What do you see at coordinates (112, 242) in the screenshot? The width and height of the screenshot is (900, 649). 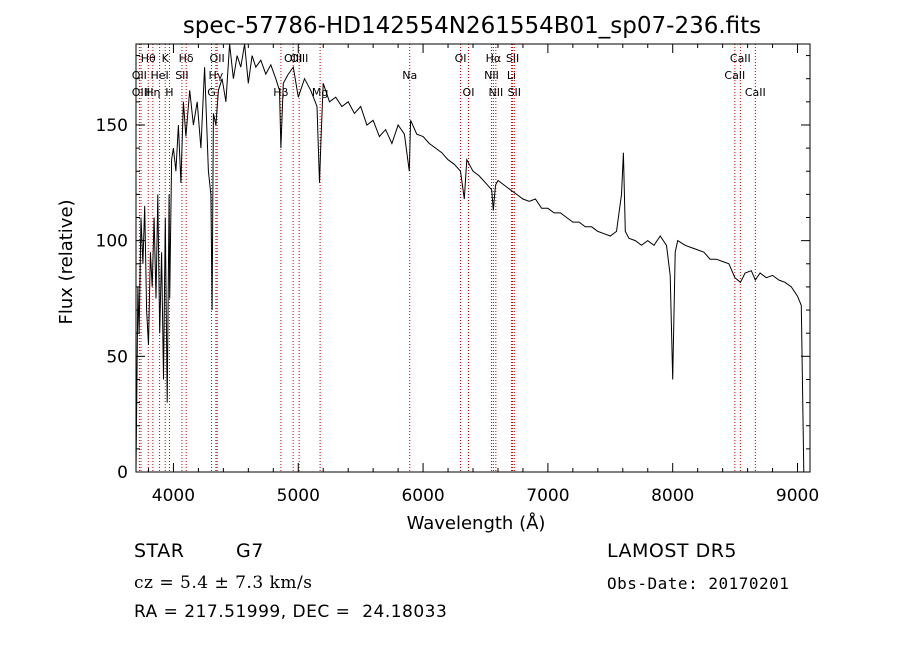 I see `y-tick-label-2: 100` at bounding box center [112, 242].